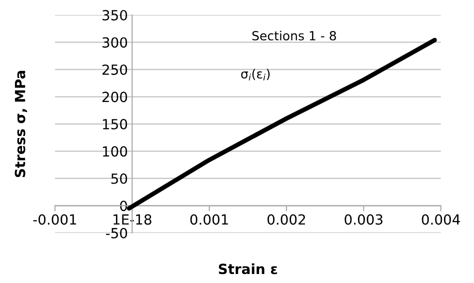 Image resolution: width=474 pixels, height=283 pixels. What do you see at coordinates (441, 219) in the screenshot?
I see `x-tick-label: 0.004` at bounding box center [441, 219].